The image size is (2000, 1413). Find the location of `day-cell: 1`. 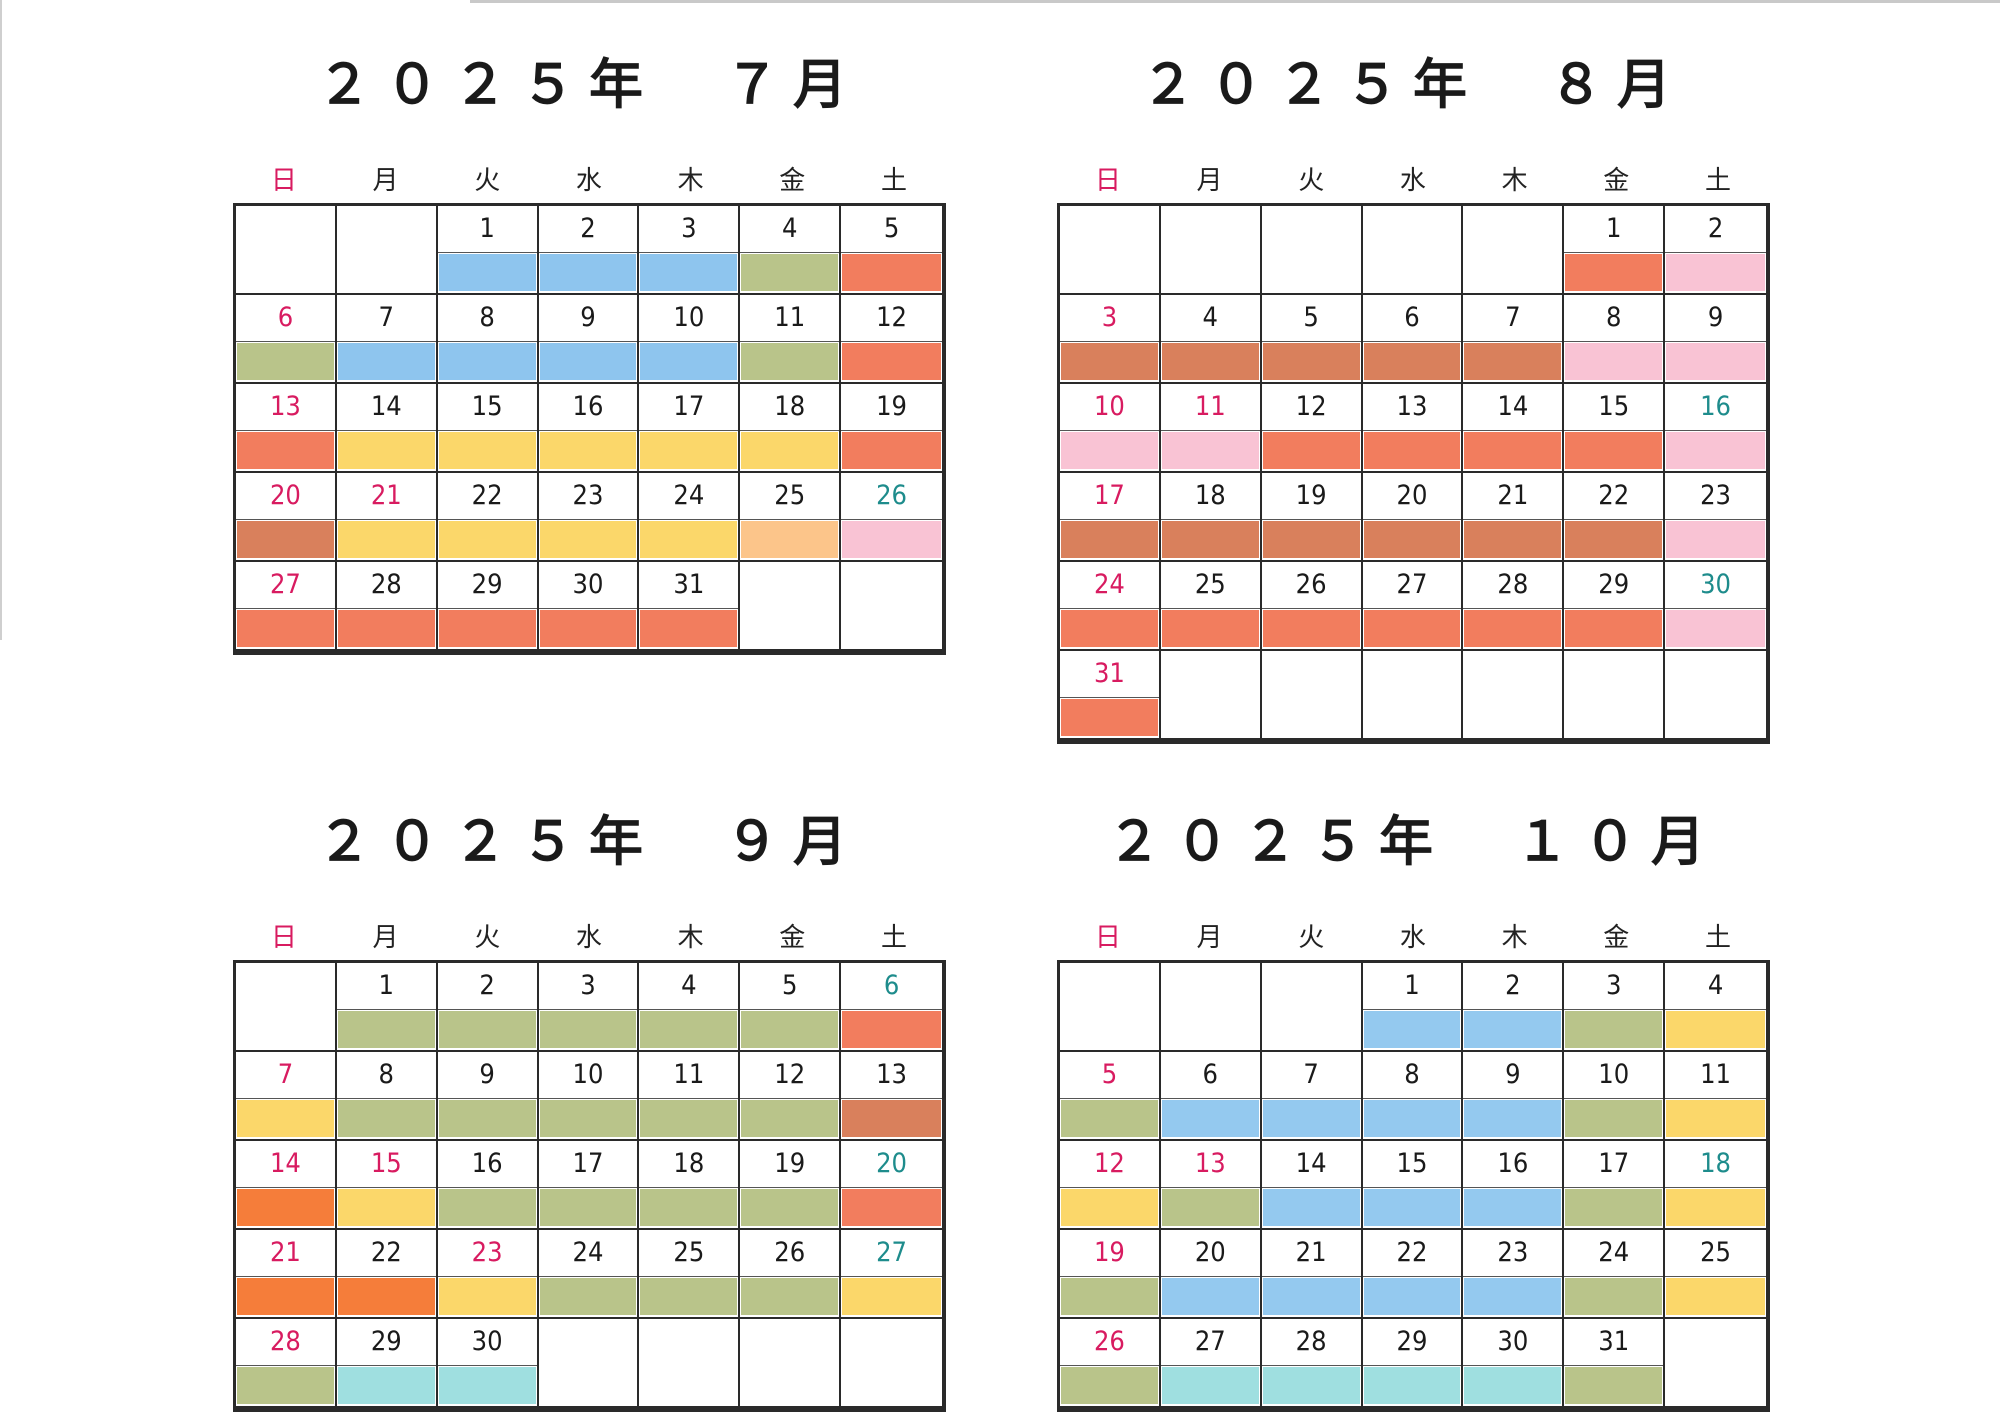

day-cell: 1 is located at coordinates (387, 1007).